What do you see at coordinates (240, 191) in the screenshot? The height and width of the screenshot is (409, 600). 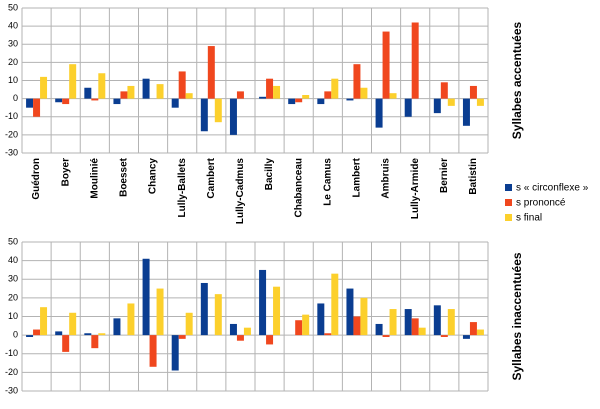 I see `x-tick-label: Lully-Cadmus` at bounding box center [240, 191].